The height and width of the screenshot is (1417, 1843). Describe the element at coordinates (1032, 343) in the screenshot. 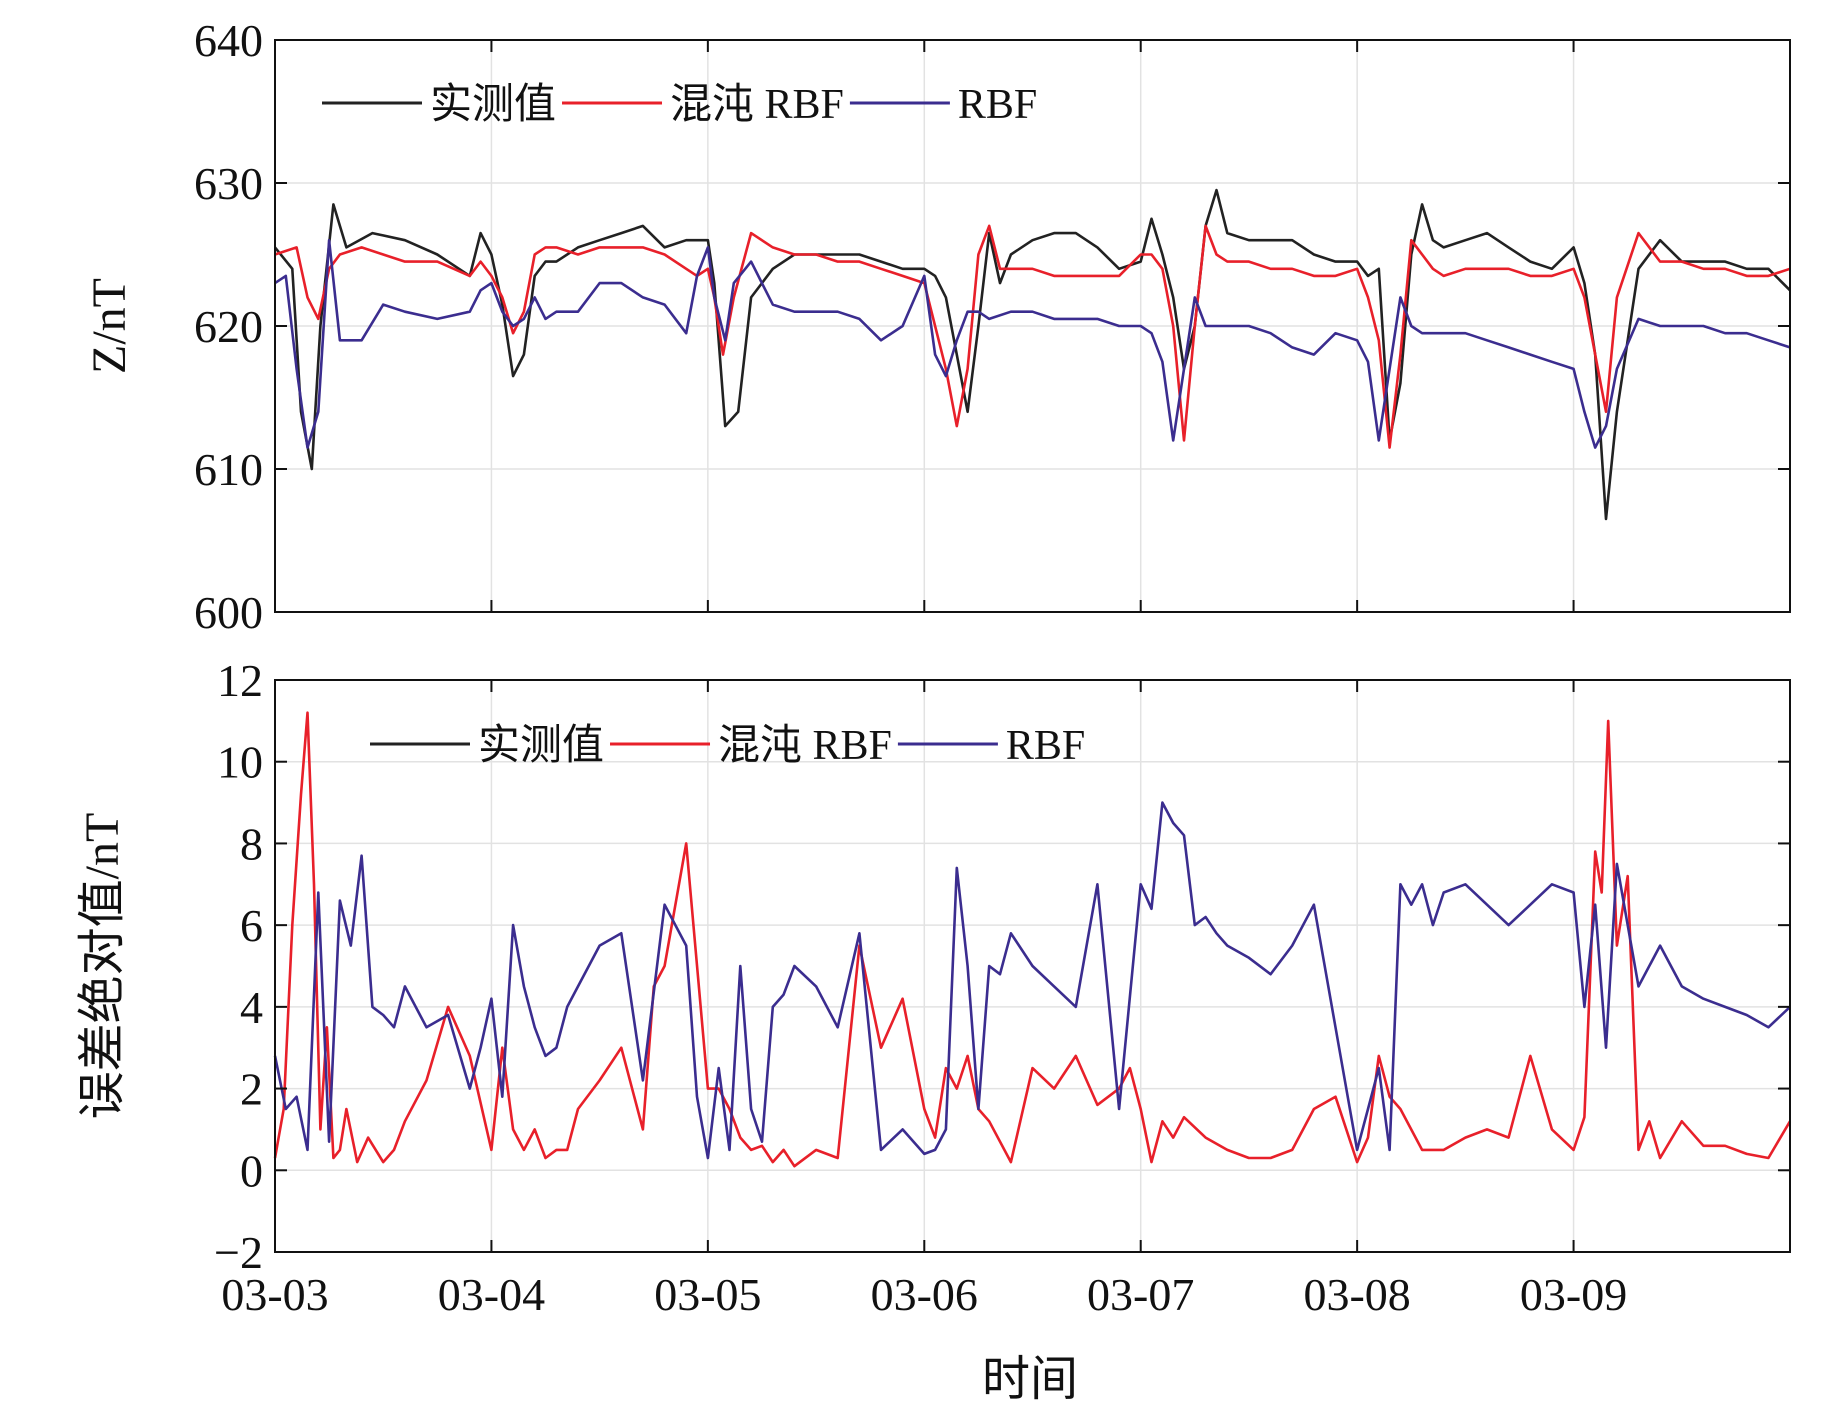

I see `series-line-RBF` at that location.